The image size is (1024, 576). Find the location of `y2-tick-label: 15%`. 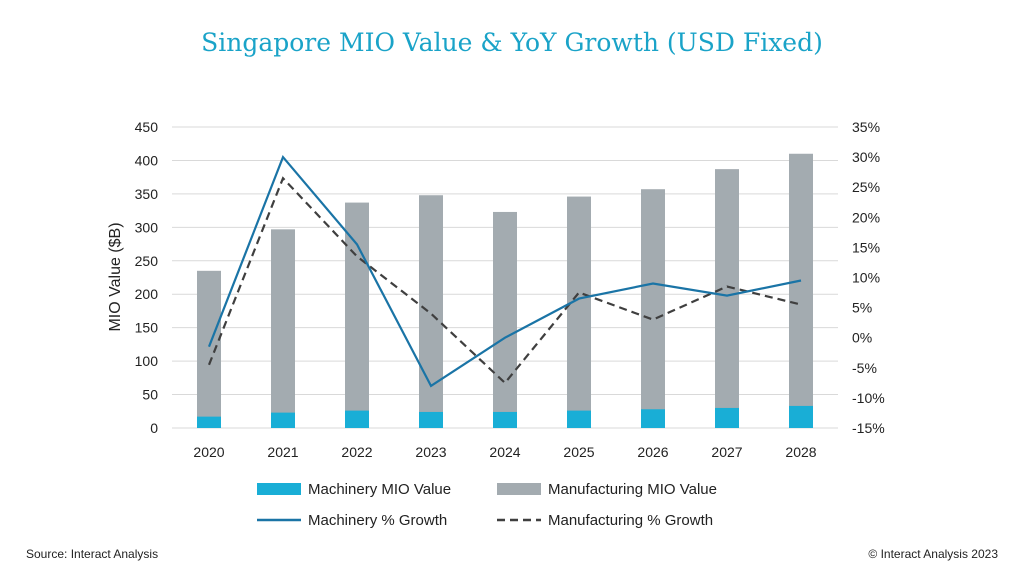

y2-tick-label: 15% is located at coordinates (866, 247).